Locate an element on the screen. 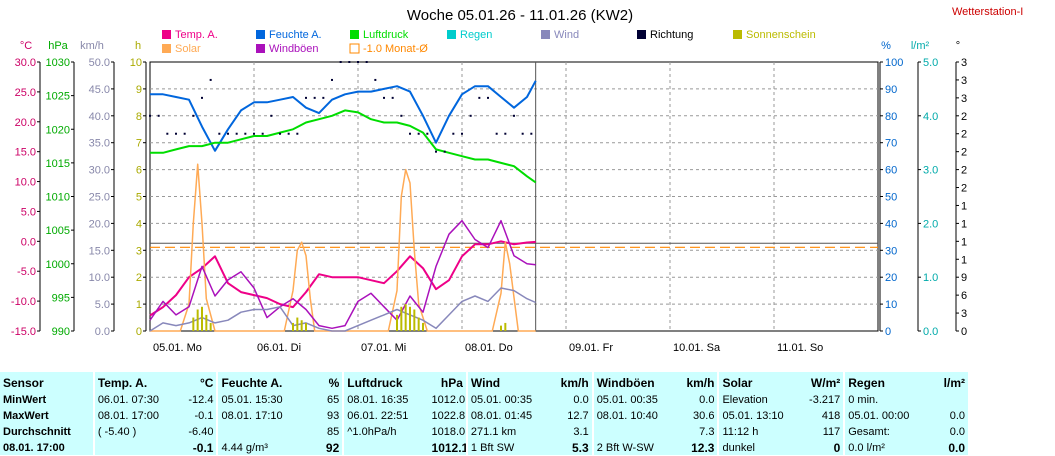 This screenshot has width=1055, height=456. day-label: 08.01. Do is located at coordinates (489, 348).